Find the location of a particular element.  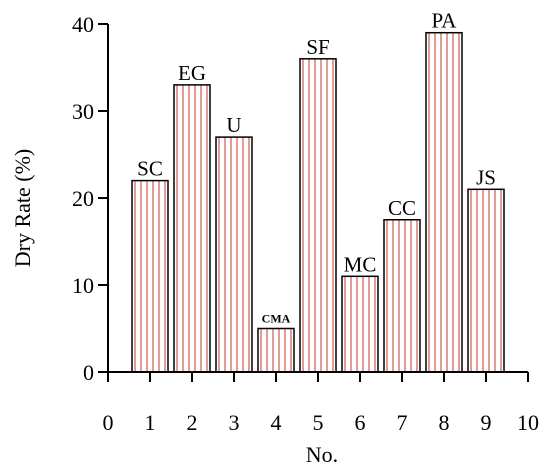

bar-label-sc: SC is located at coordinates (150, 169).